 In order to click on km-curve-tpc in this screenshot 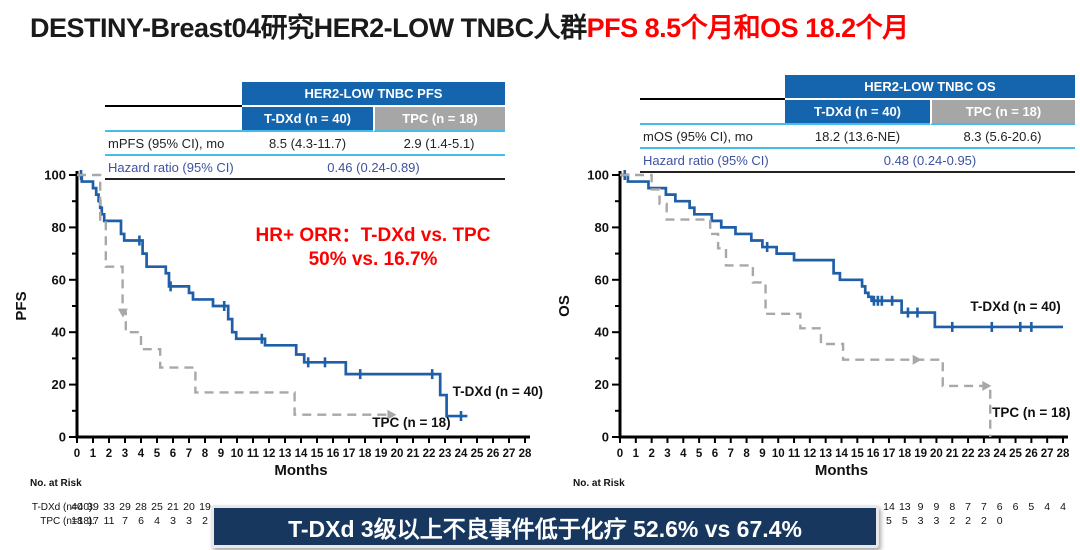, I will do `click(232, 294)`.